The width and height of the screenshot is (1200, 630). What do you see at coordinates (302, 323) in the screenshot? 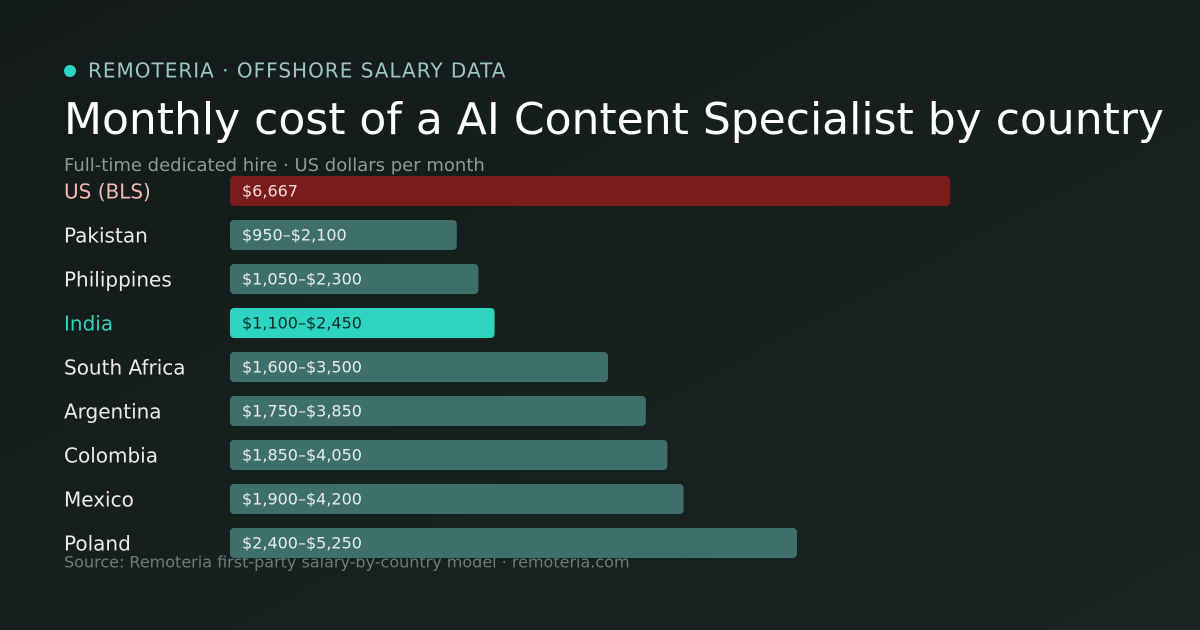
I see `value-label: $1,100–$2,450` at bounding box center [302, 323].